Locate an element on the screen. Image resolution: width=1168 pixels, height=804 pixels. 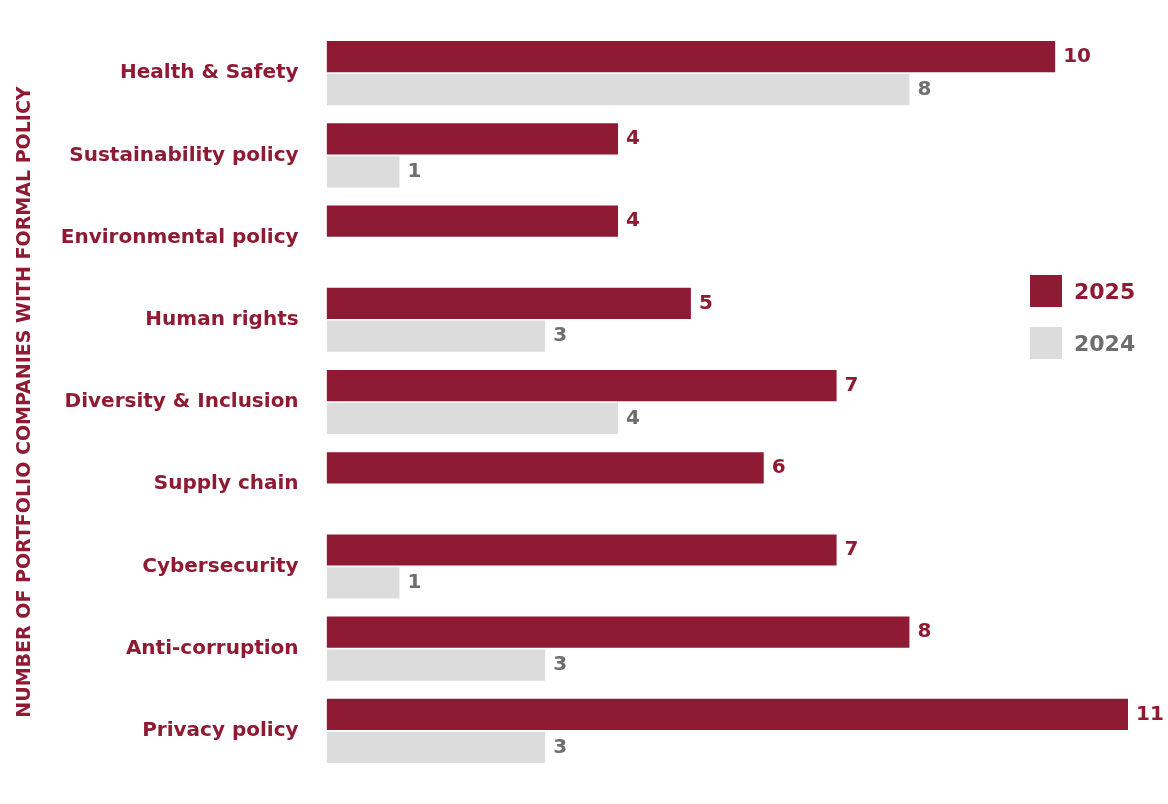
y-tick-label: Sustainability policy is located at coordinates (184, 153).